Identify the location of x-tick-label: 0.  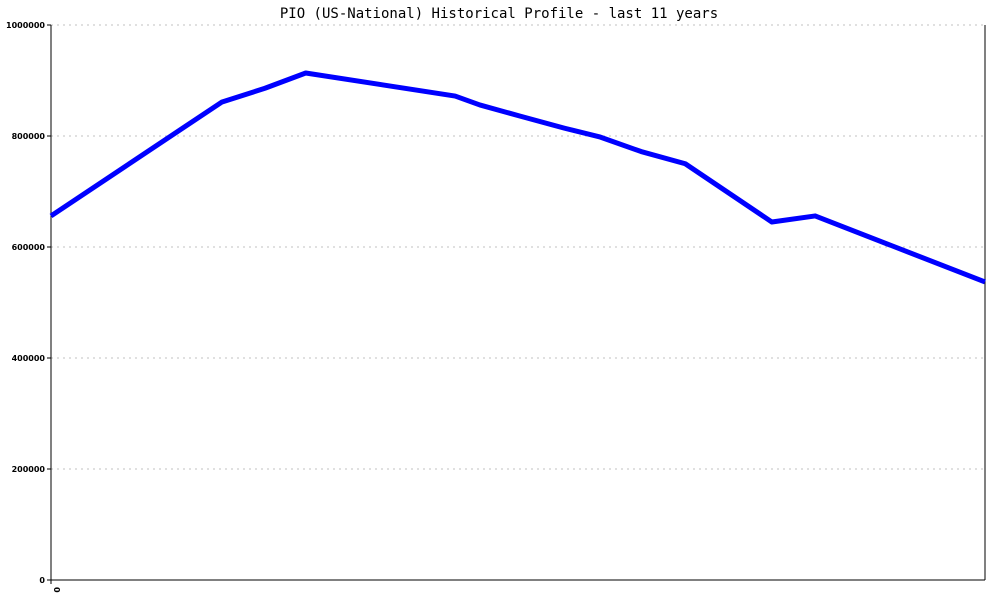
(56, 590).